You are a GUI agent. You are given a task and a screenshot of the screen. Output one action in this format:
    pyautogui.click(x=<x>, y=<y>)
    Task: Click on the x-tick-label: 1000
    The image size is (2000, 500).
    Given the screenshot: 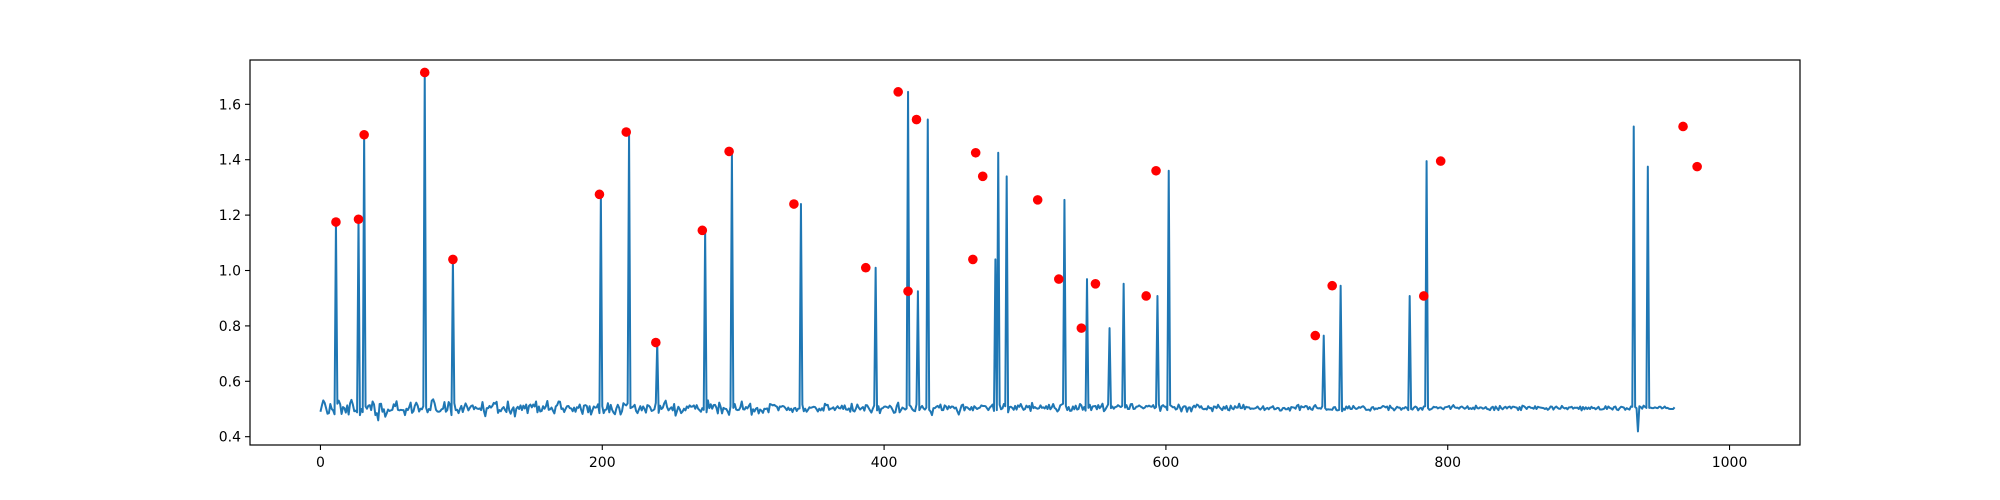 What is the action you would take?
    pyautogui.click(x=1730, y=463)
    